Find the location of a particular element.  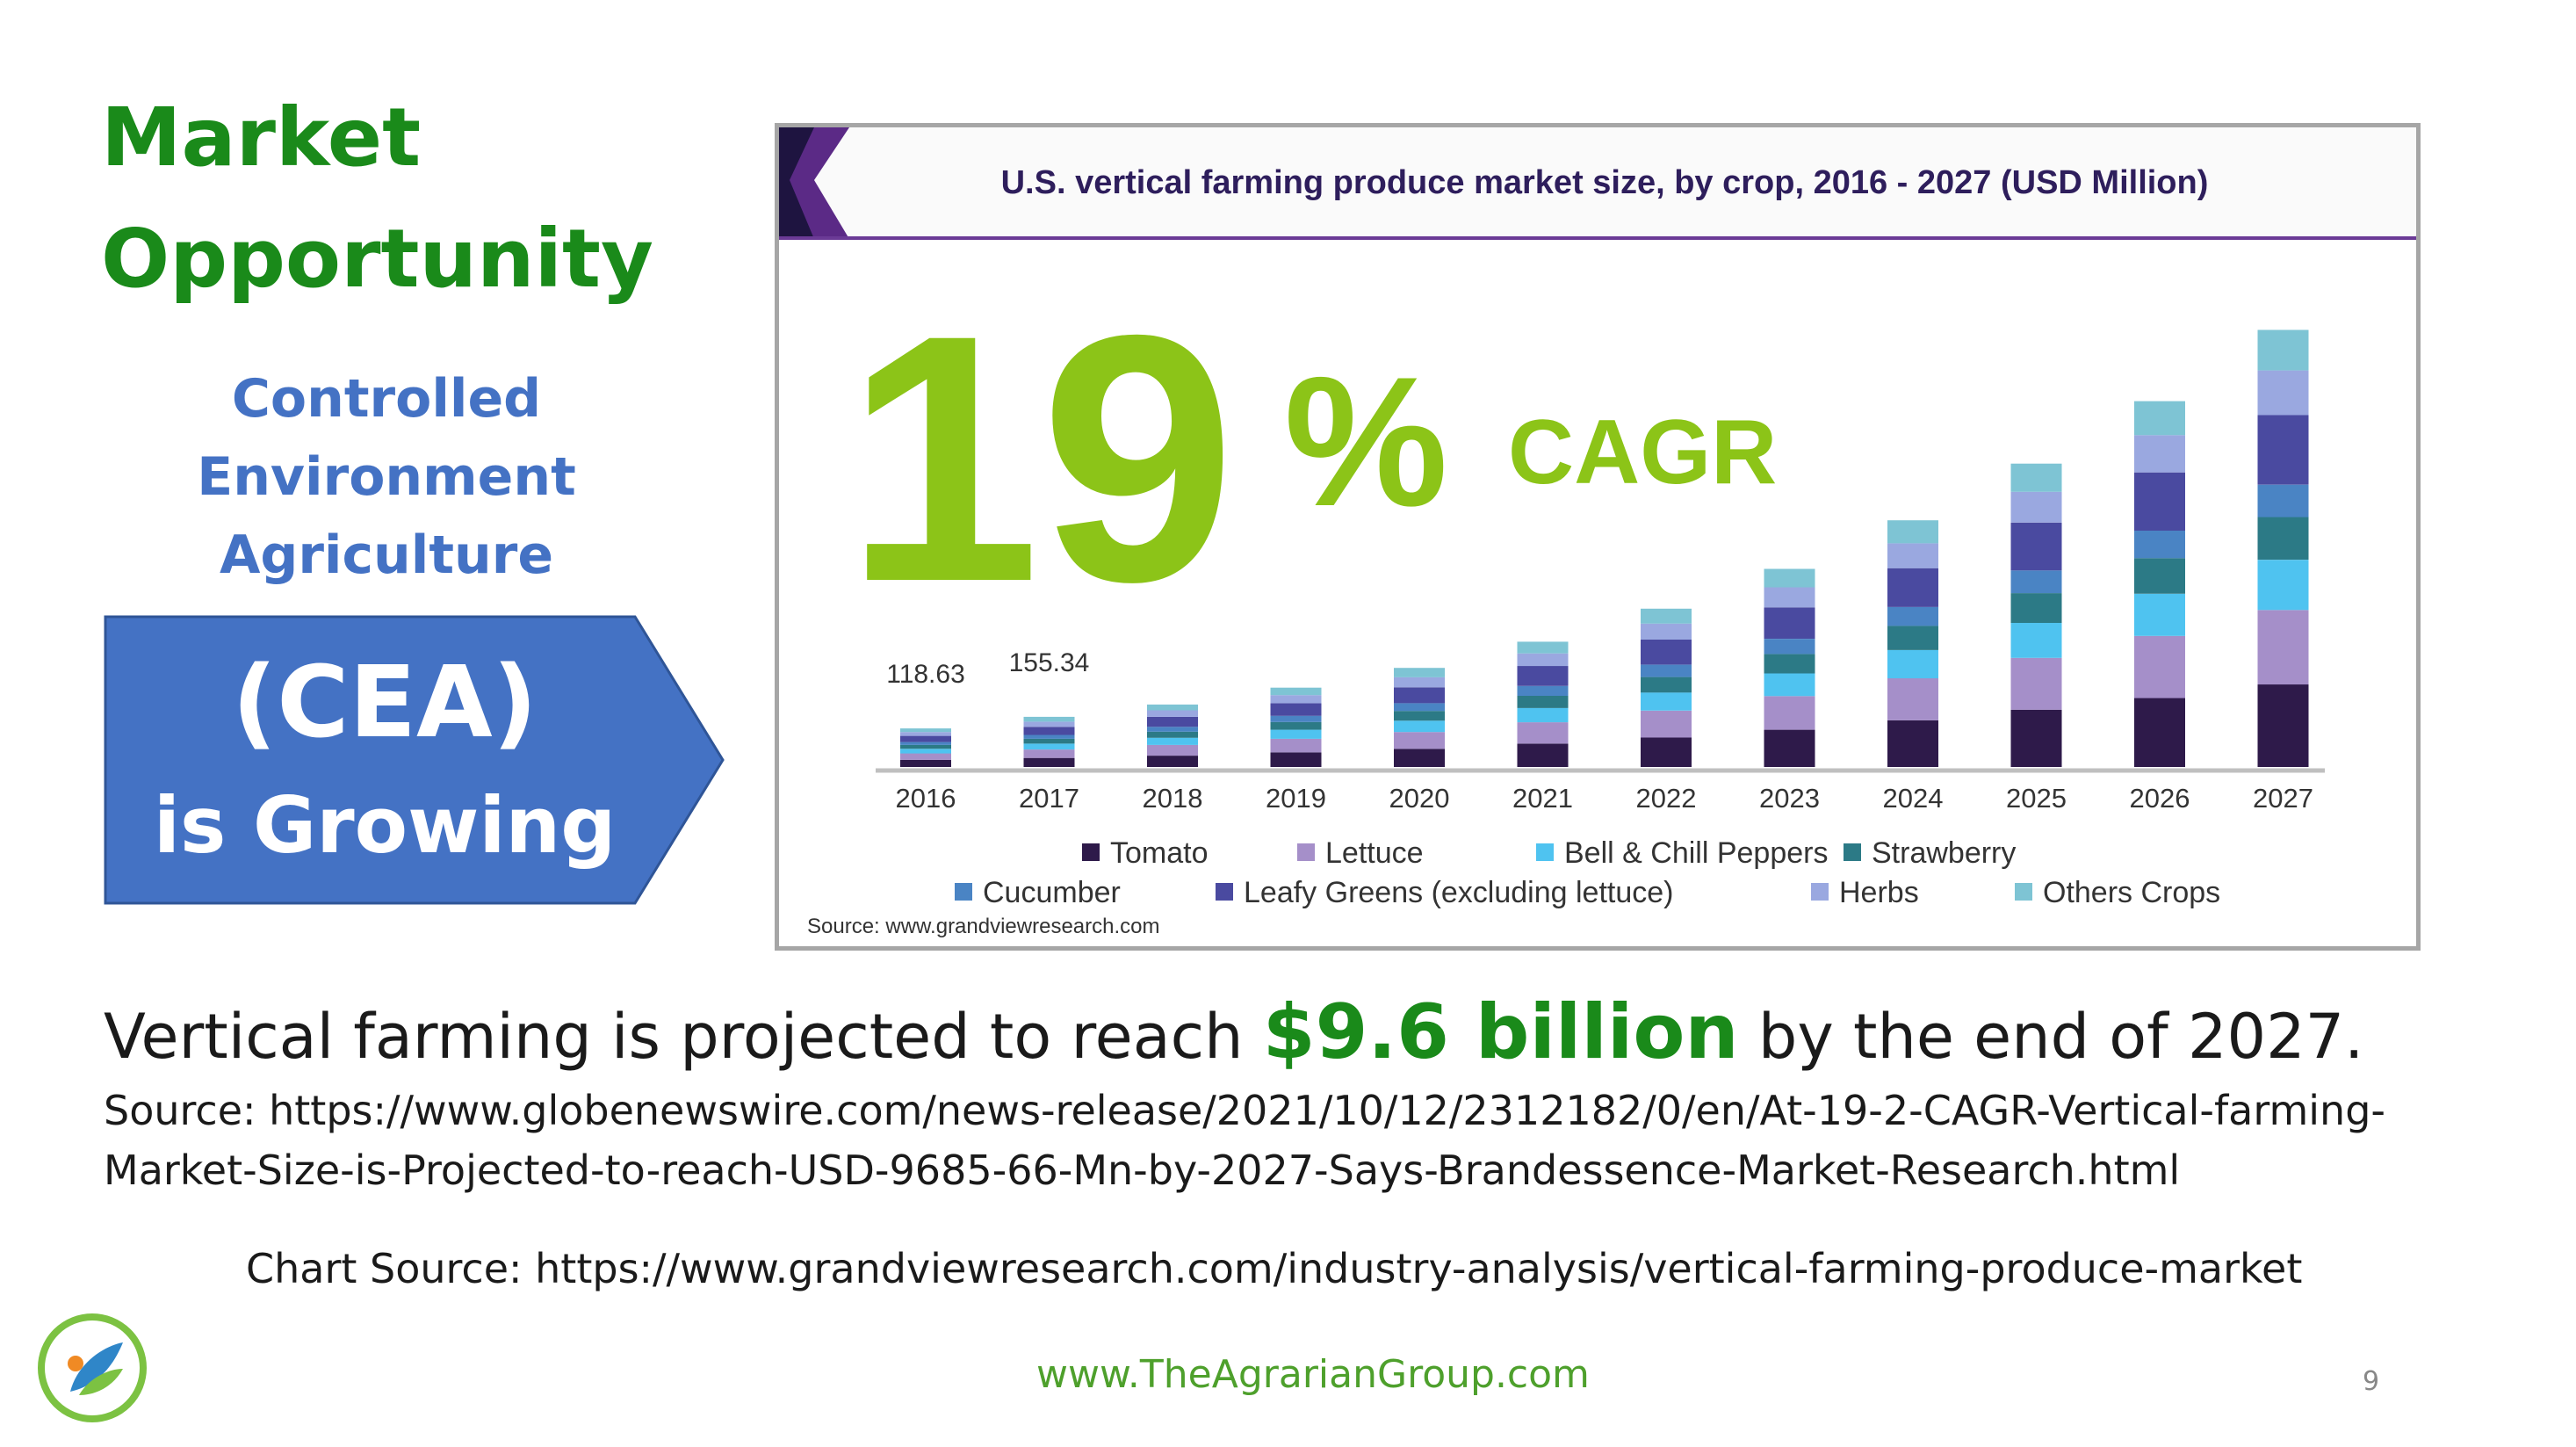

bar-segment-2019-others-crops is located at coordinates (1296, 691).